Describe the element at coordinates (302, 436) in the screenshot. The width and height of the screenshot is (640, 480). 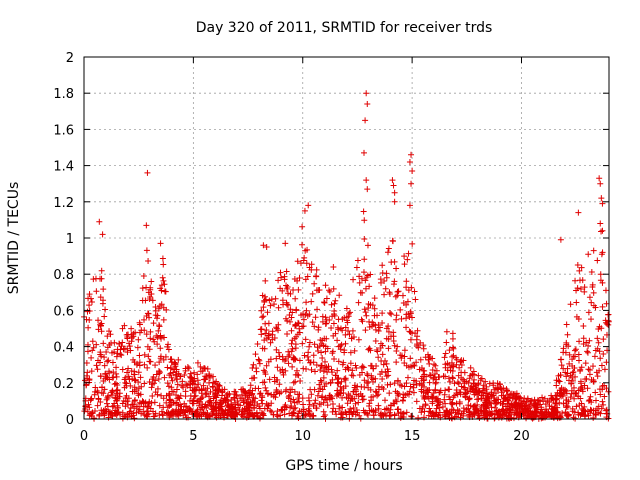
I see `x-tick-label: 10` at that location.